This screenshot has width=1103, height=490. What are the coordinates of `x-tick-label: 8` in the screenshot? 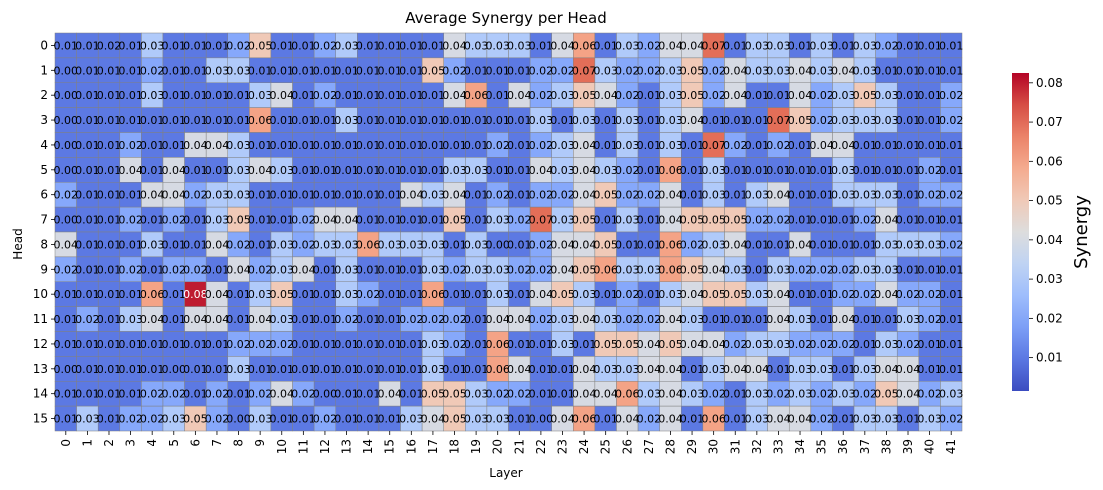 It's located at (239, 443).